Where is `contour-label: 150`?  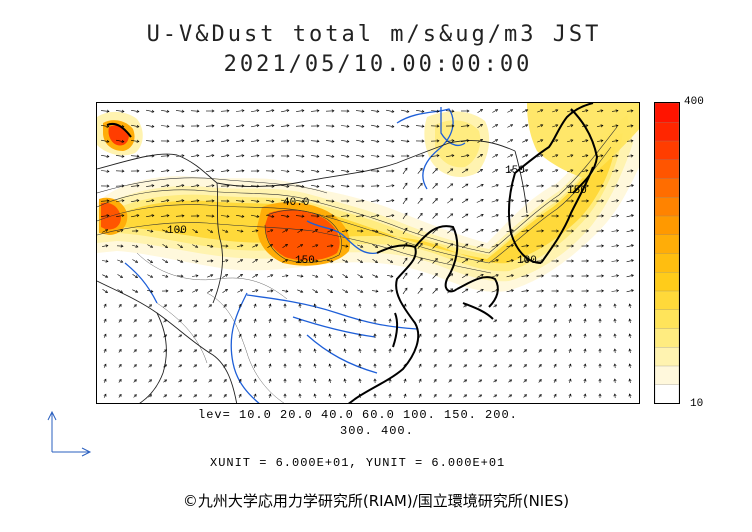
contour-label: 150 is located at coordinates (515, 171).